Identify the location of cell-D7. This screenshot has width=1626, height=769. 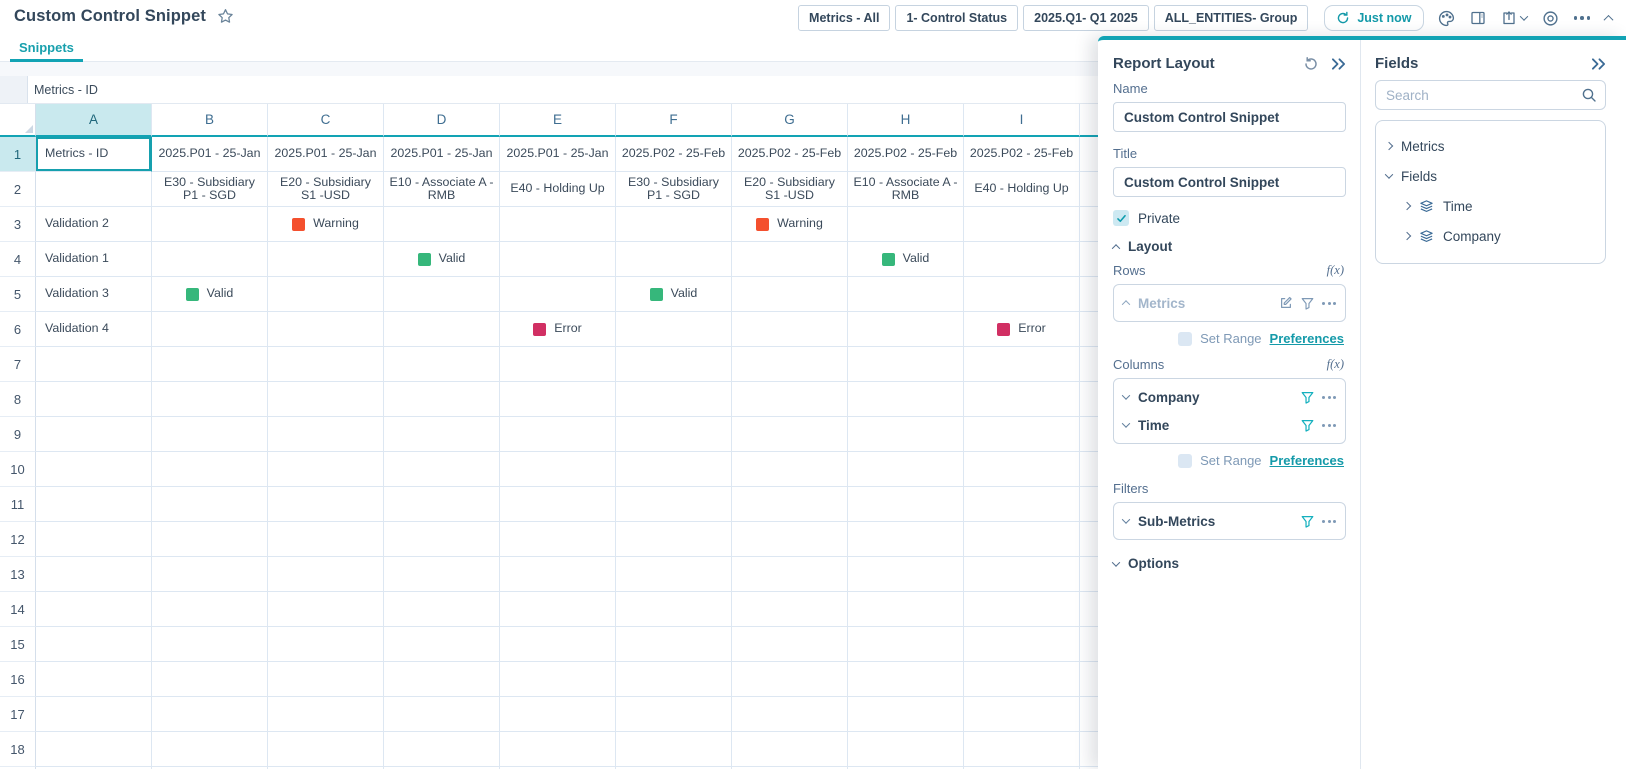
(442, 364).